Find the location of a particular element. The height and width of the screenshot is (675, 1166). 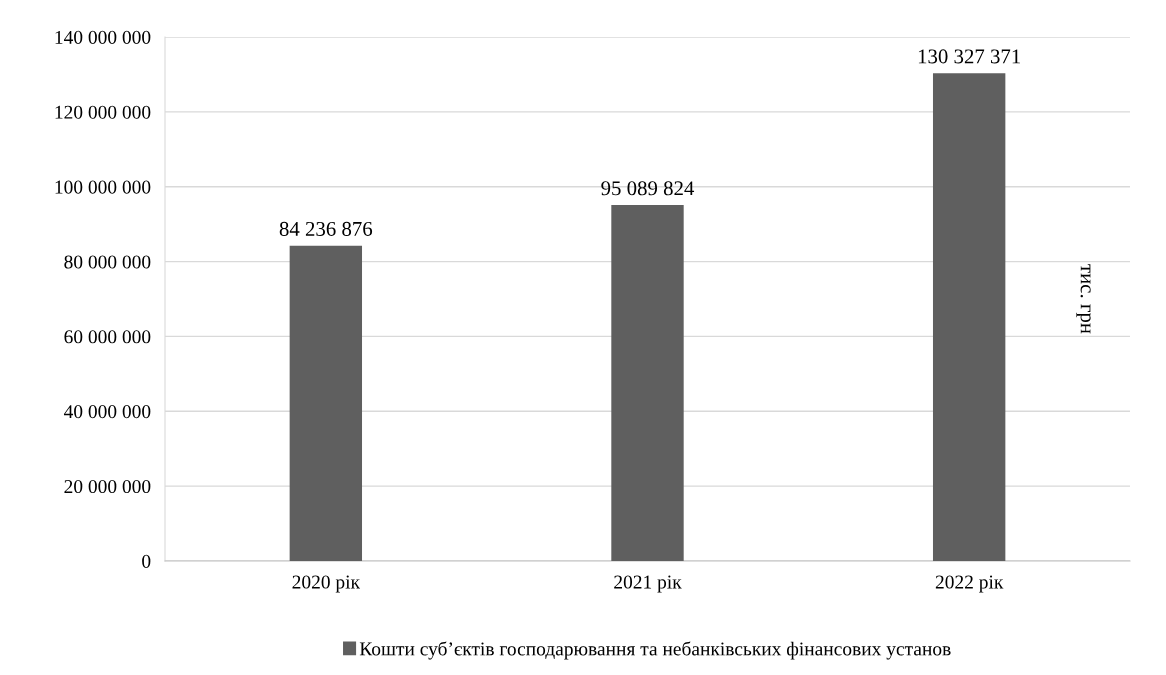

x-tick-label: 2021 рік is located at coordinates (648, 584).